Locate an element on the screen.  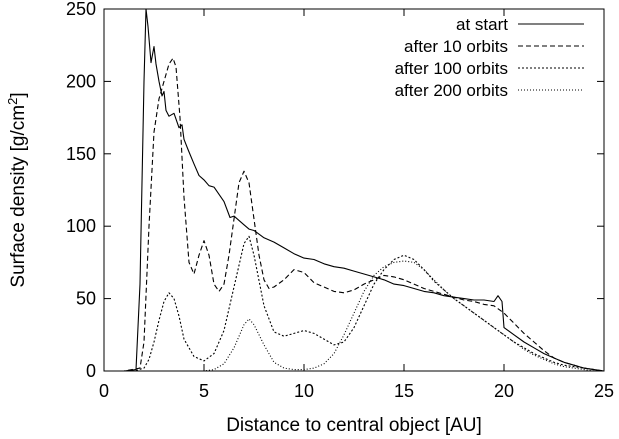
x-tick-label: 0 is located at coordinates (104, 391).